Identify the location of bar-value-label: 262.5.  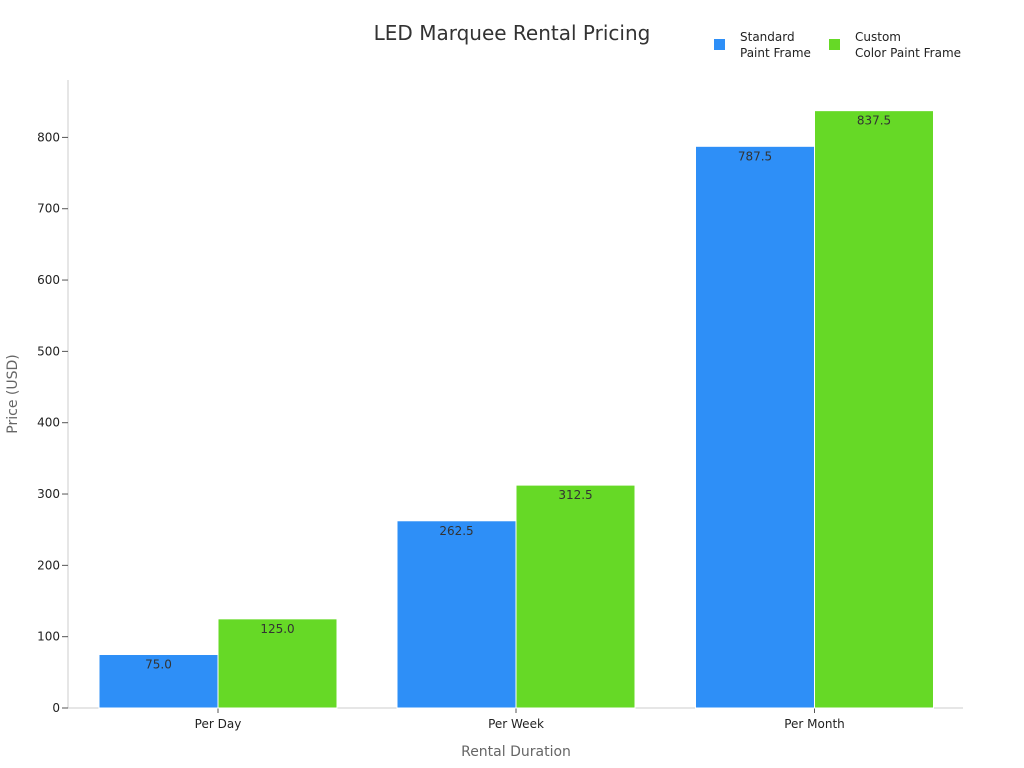
(456, 531).